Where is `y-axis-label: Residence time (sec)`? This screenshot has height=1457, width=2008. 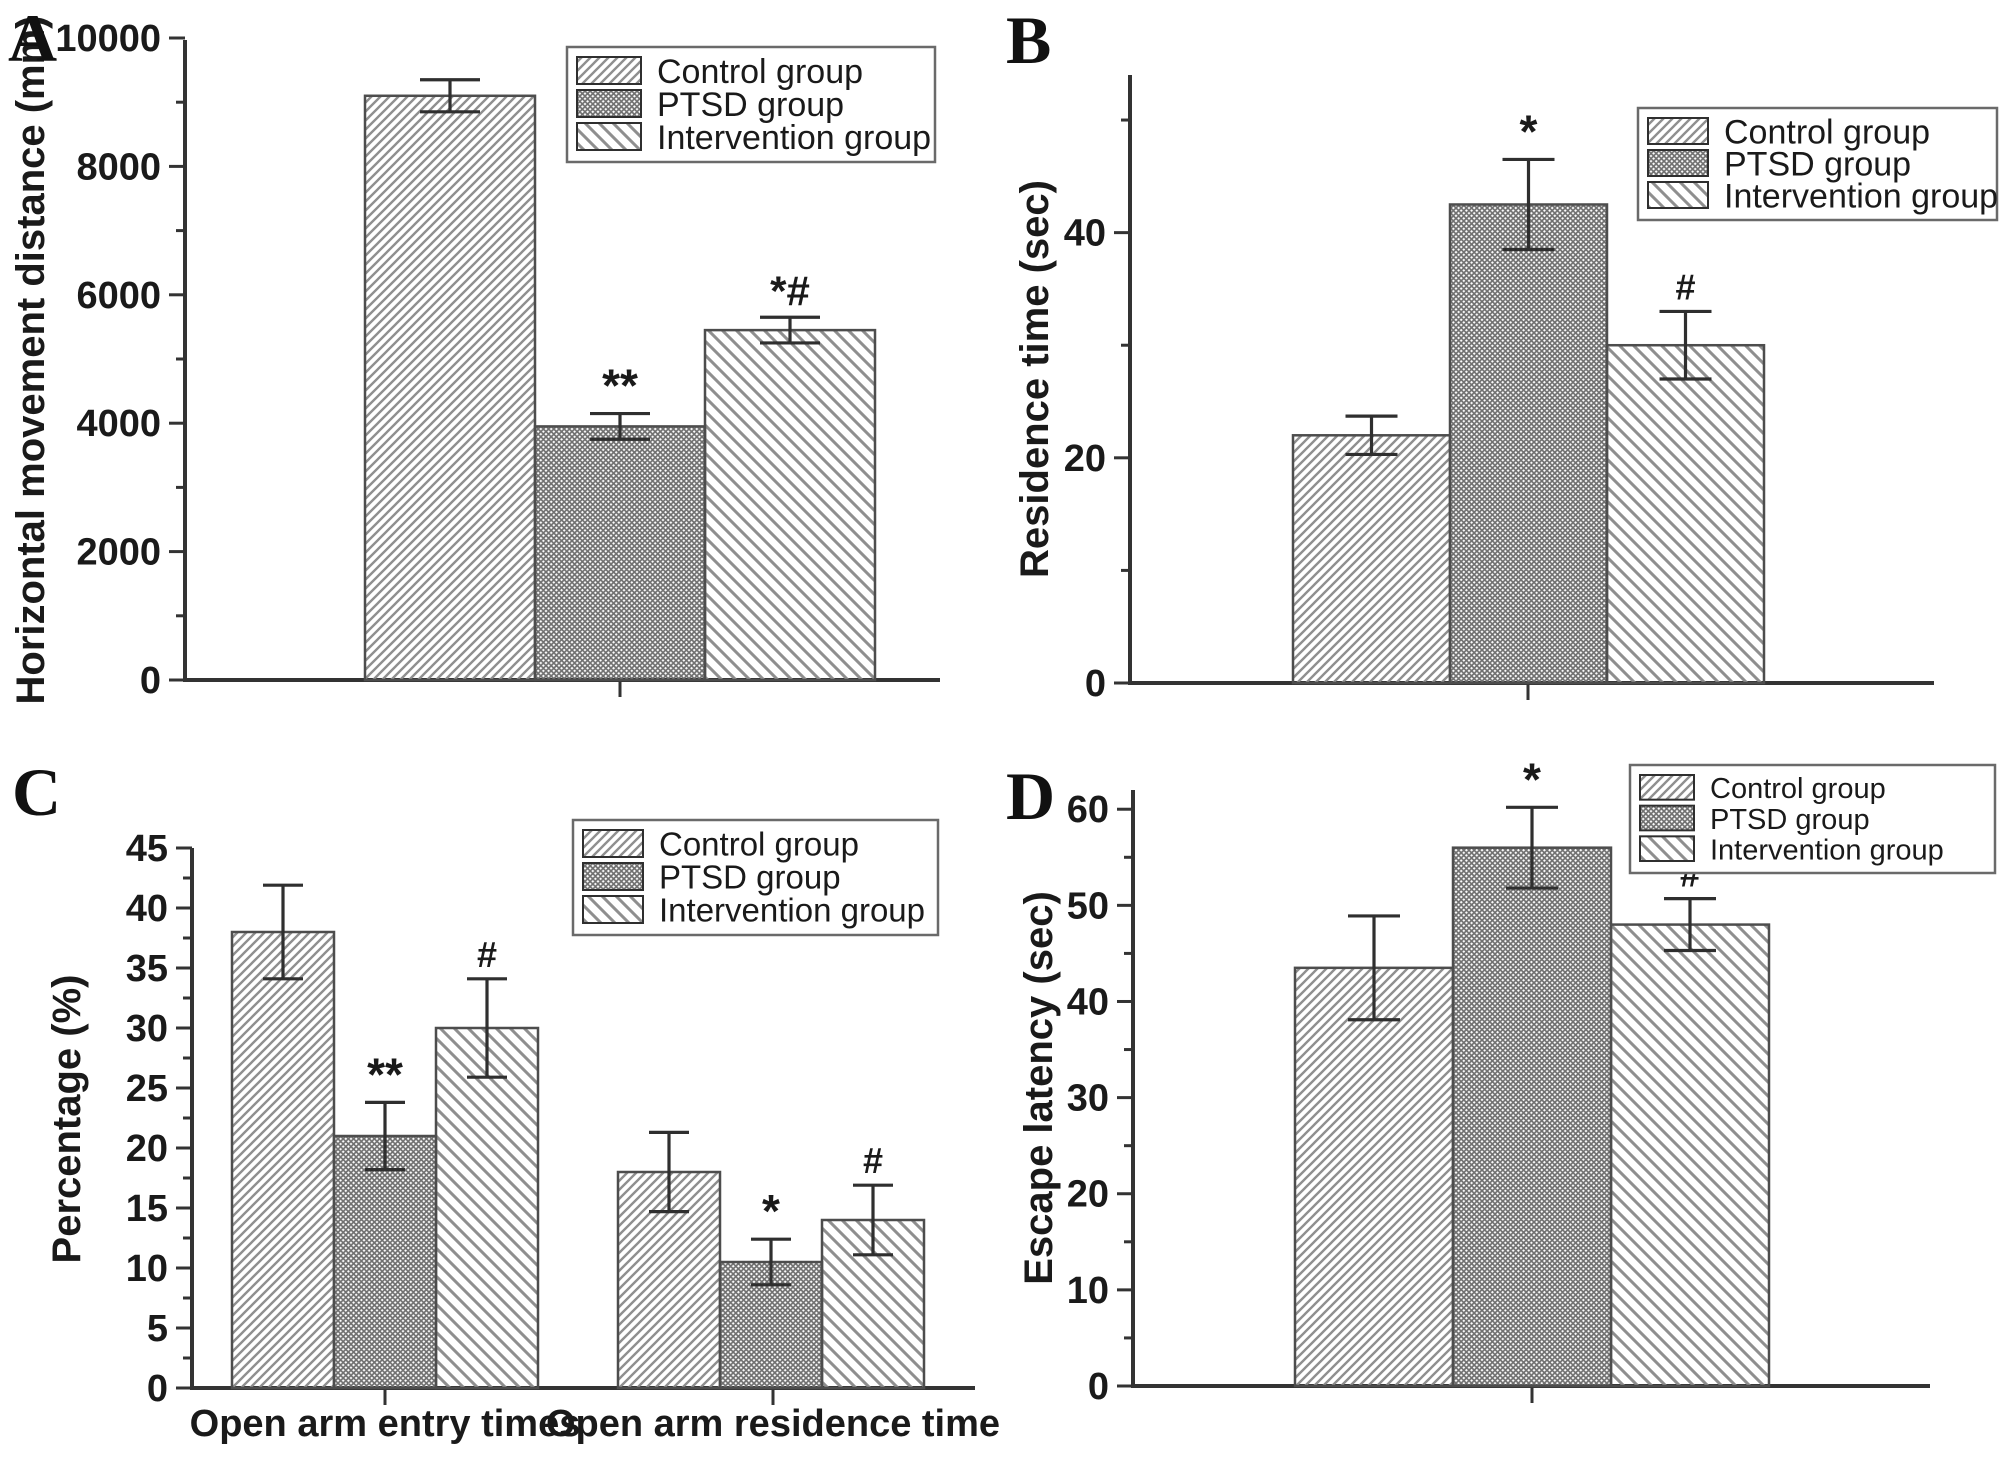
y-axis-label: Residence time (sec) is located at coordinates (1035, 379).